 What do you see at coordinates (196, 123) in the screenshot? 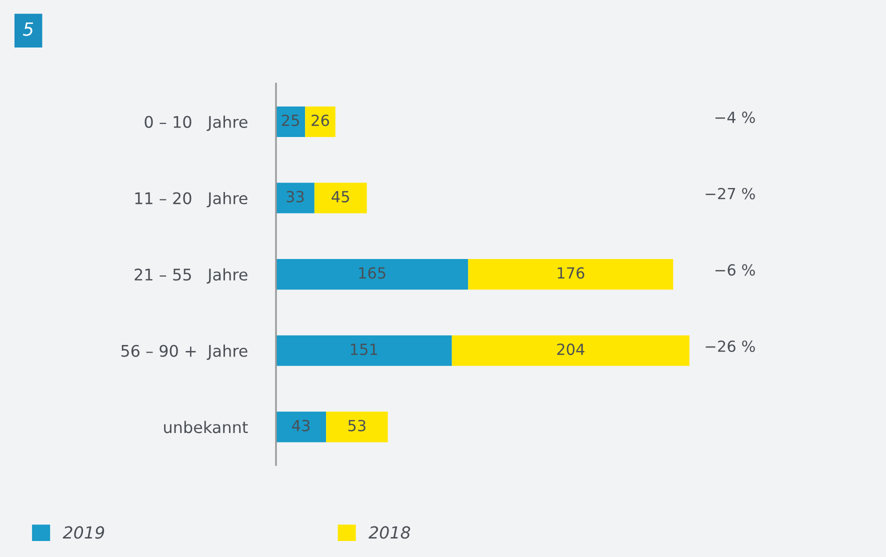
I see `y-tick-label: 0 – 10 Jahre` at bounding box center [196, 123].